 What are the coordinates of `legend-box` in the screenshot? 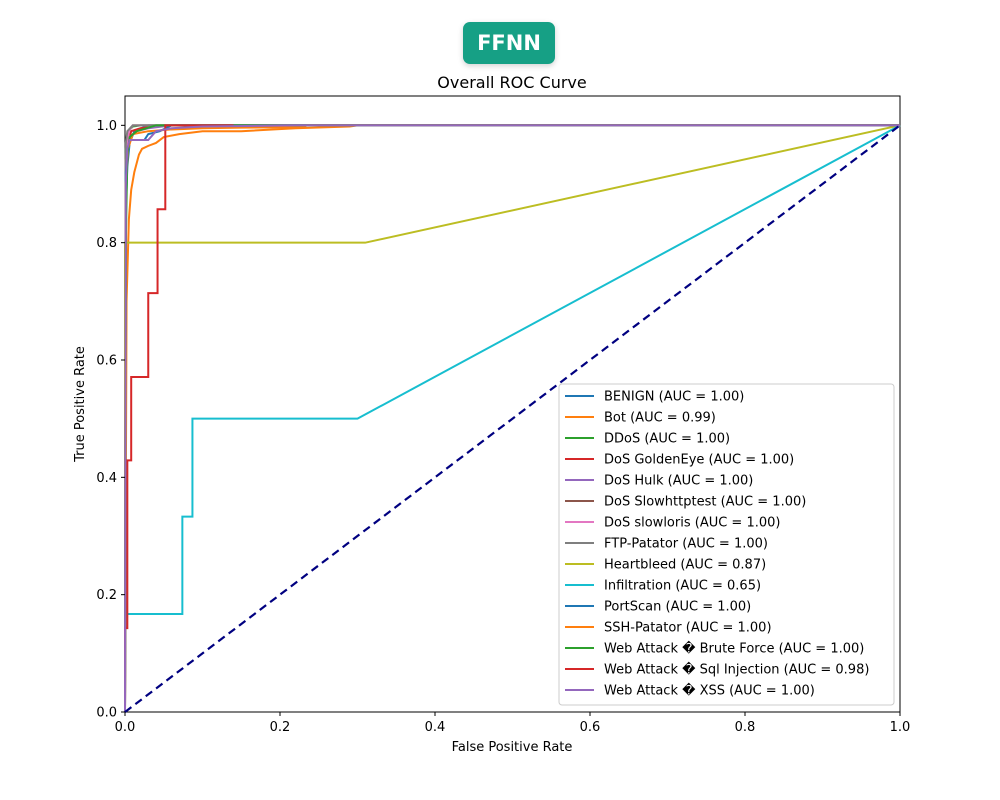 It's located at (726, 544).